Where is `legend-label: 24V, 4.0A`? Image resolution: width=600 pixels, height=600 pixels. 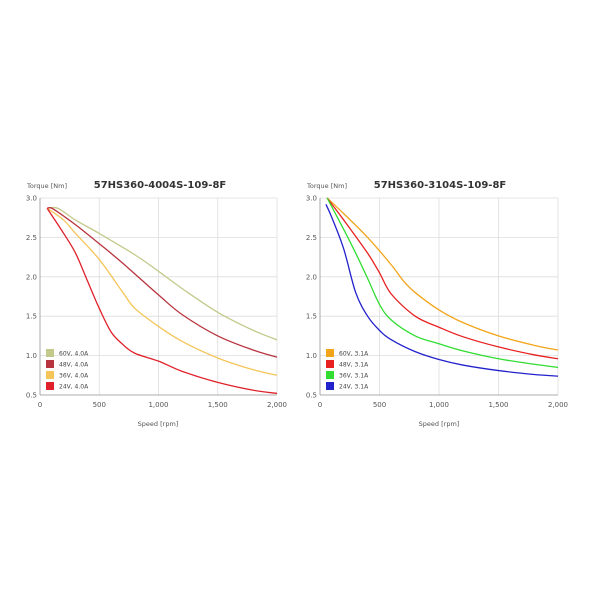 legend-label: 24V, 4.0A is located at coordinates (74, 387).